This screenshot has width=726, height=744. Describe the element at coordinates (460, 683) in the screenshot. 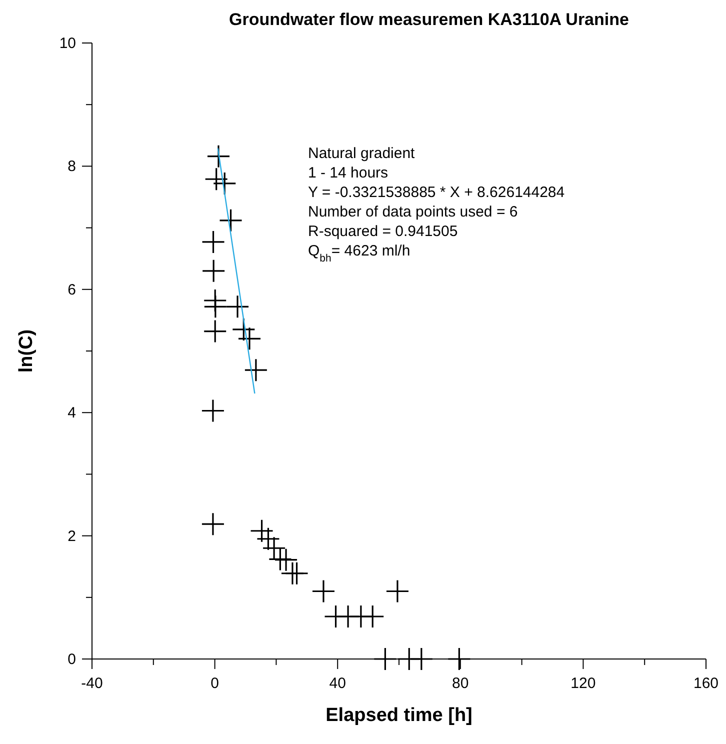

I see `x-tick-label: 80` at that location.